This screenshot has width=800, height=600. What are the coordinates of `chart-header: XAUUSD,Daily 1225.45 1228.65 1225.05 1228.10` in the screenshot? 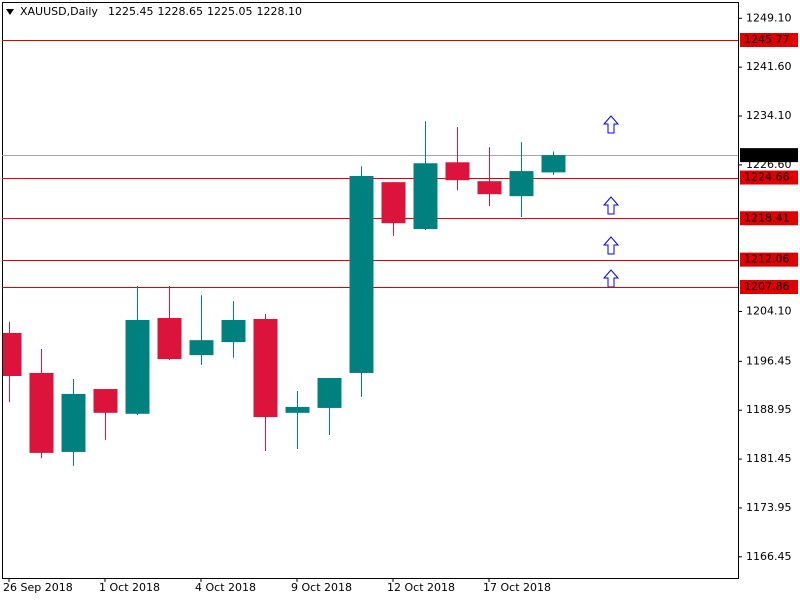 It's located at (161, 11).